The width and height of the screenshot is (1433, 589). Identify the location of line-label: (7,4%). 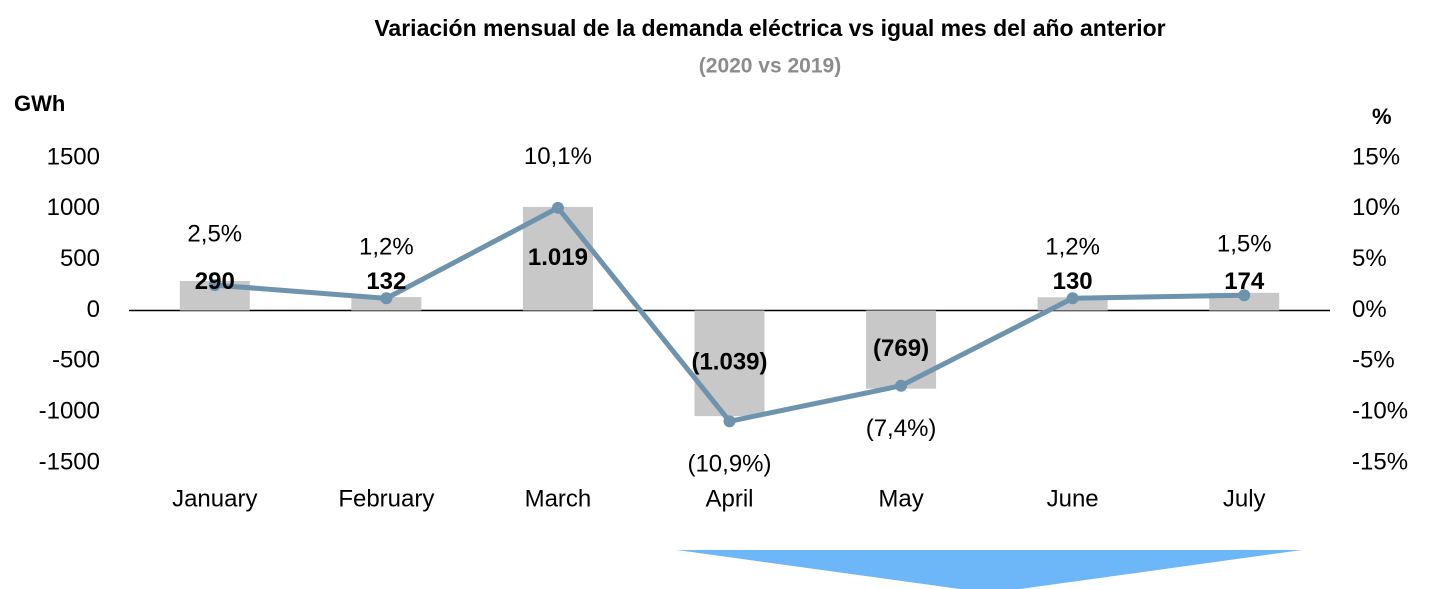
(901, 428).